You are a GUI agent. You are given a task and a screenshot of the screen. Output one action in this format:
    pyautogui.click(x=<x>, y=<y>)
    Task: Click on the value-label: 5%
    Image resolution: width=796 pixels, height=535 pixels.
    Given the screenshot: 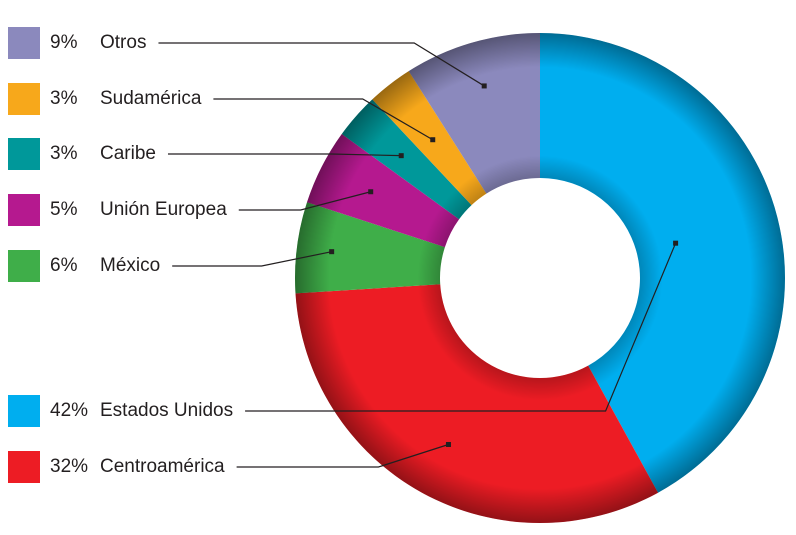 What is the action you would take?
    pyautogui.click(x=64, y=209)
    